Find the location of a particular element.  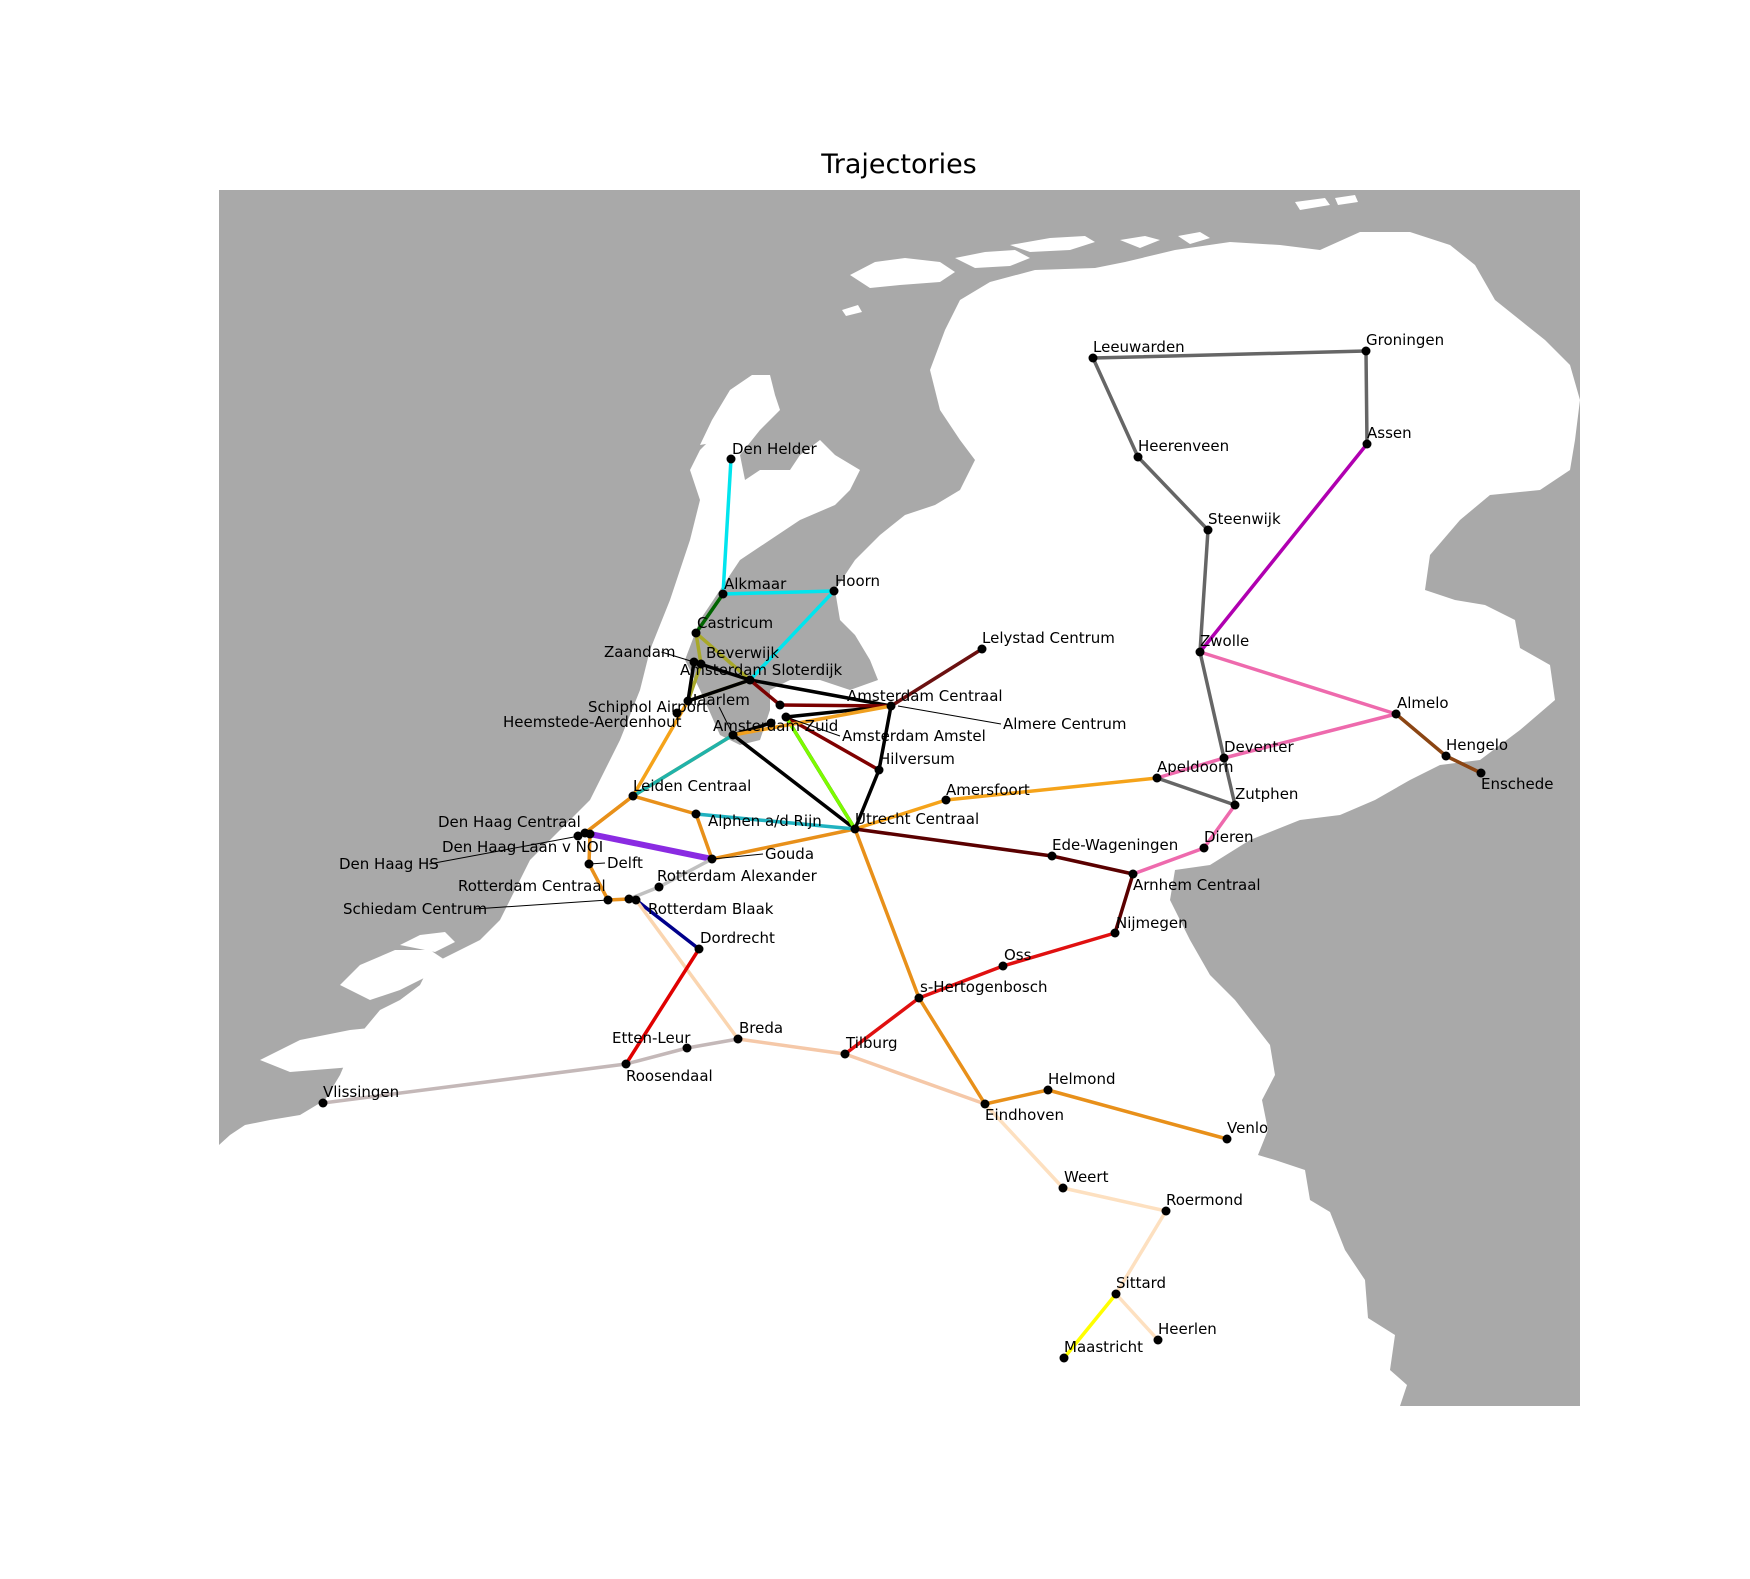

trajectory-31-segment-arnhem-centraal-nijmegen is located at coordinates (1124, 903).